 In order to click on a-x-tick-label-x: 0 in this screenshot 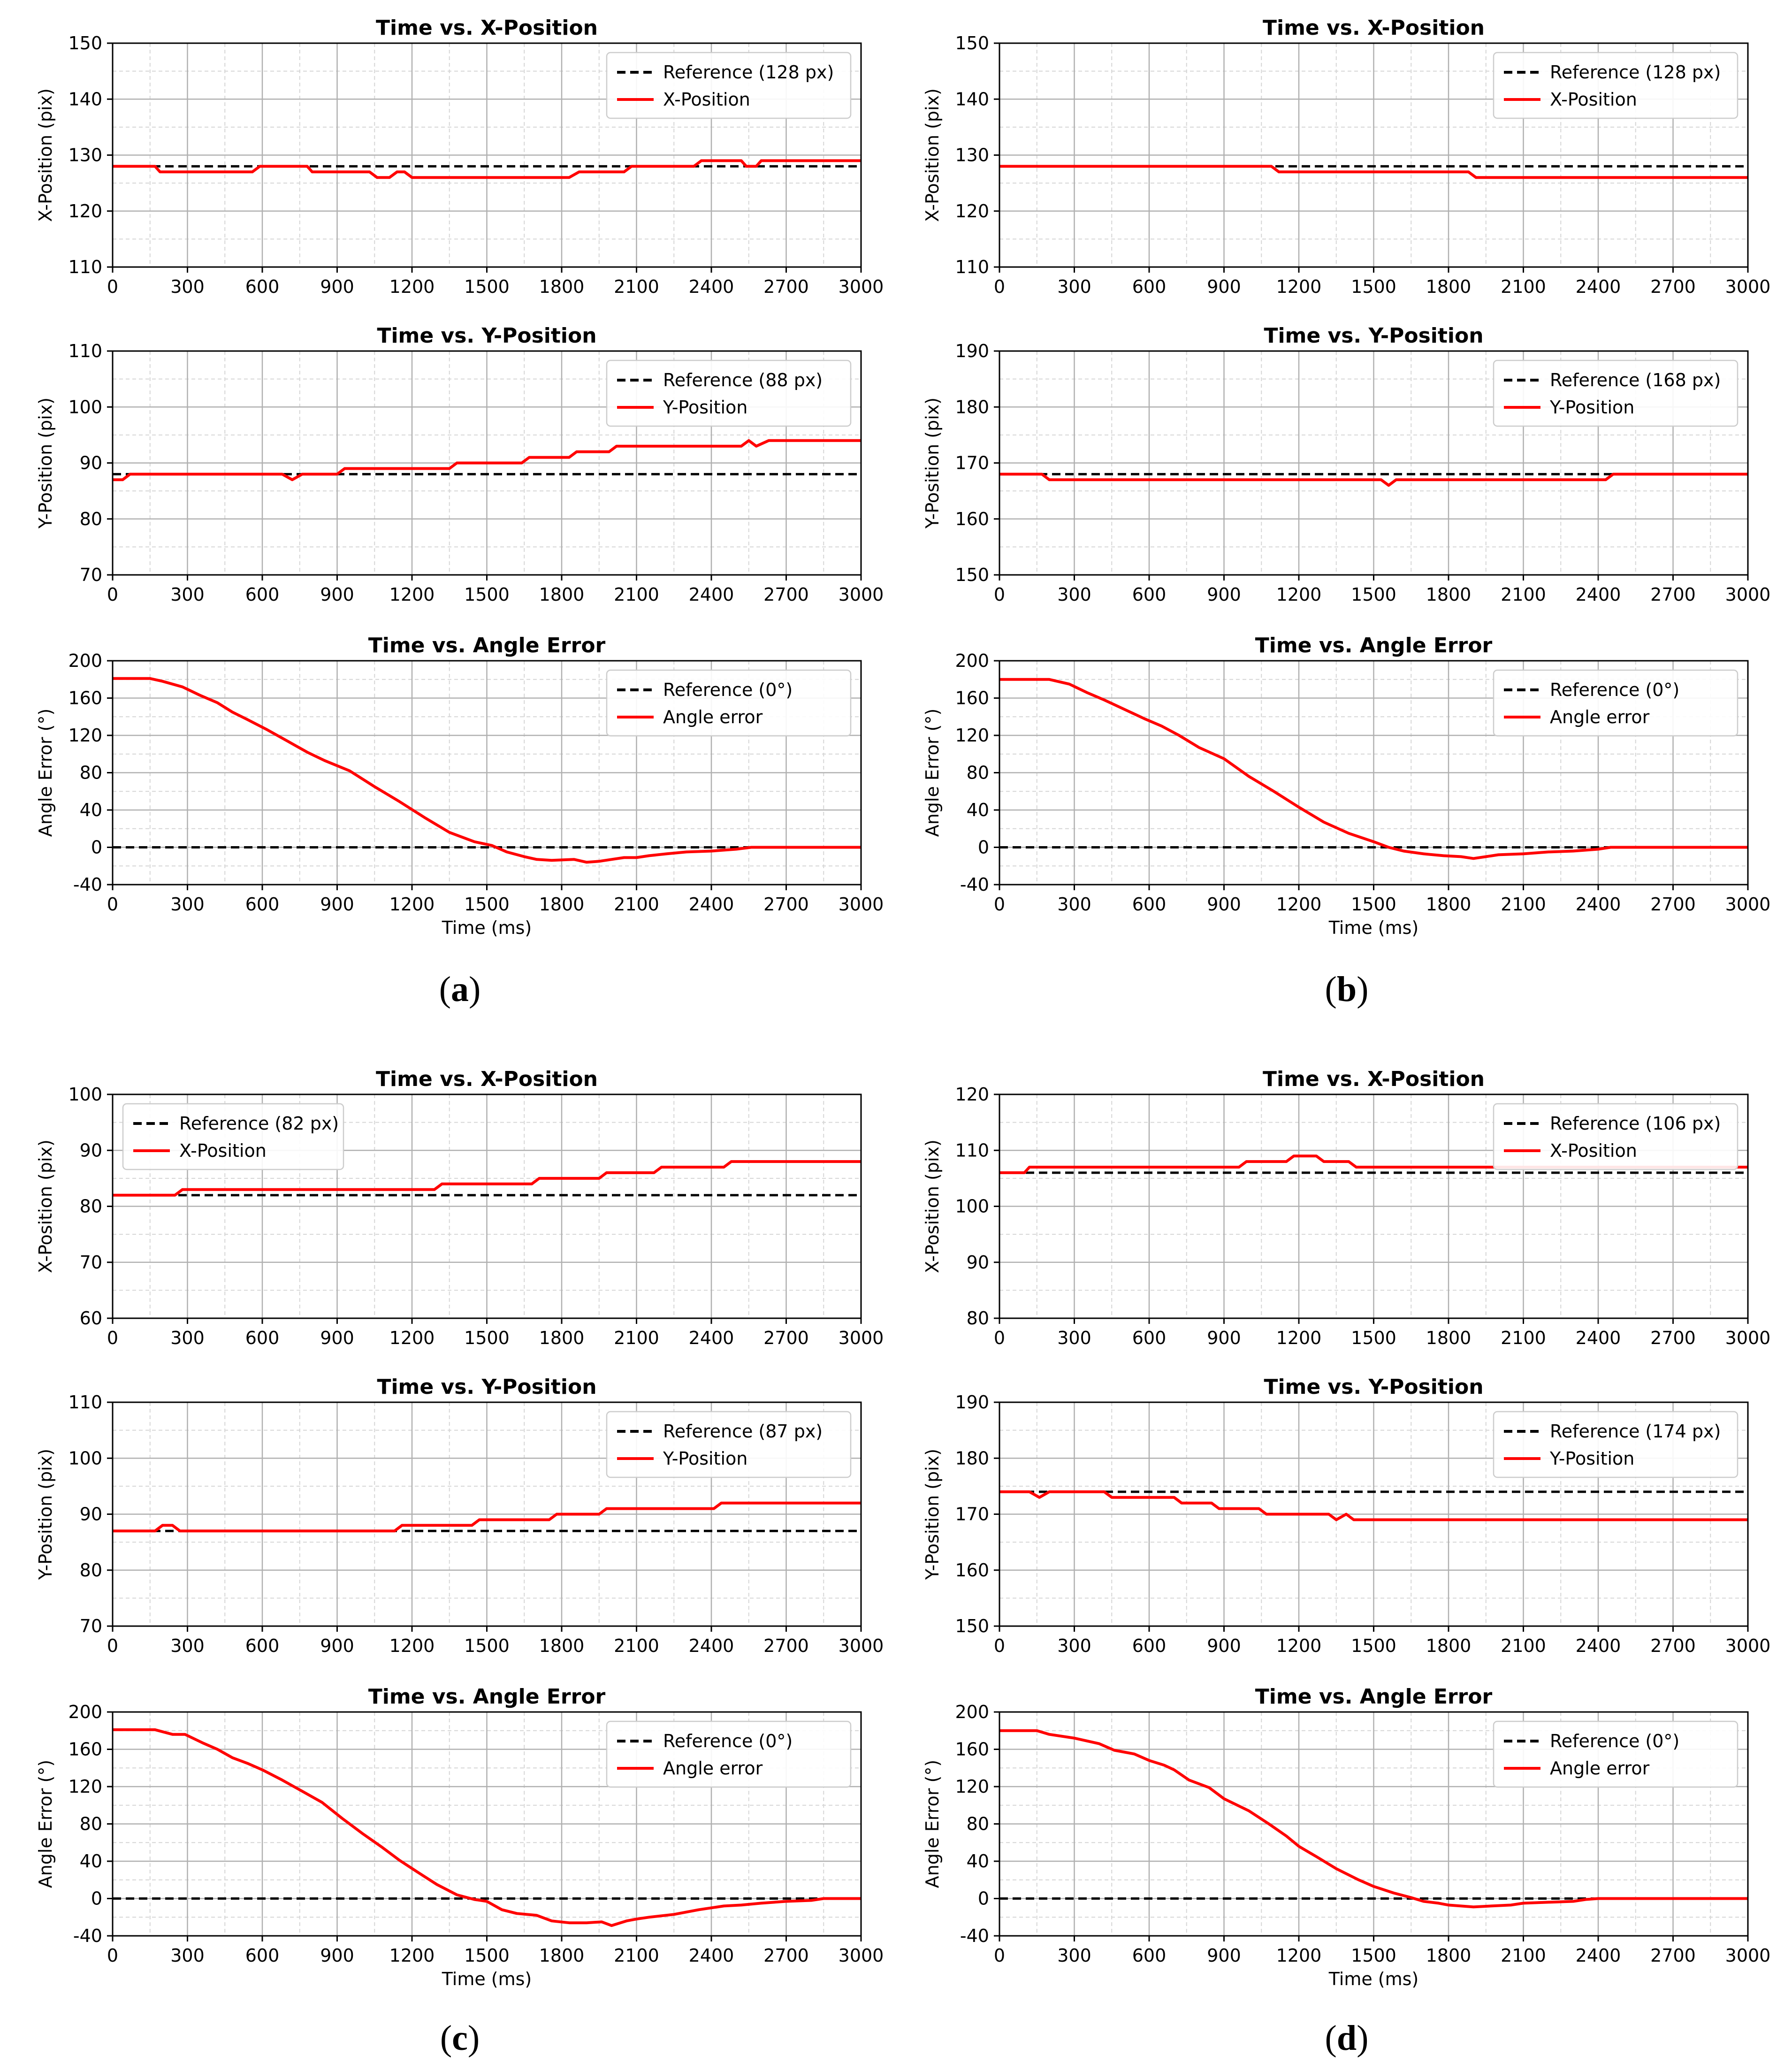, I will do `click(112, 286)`.